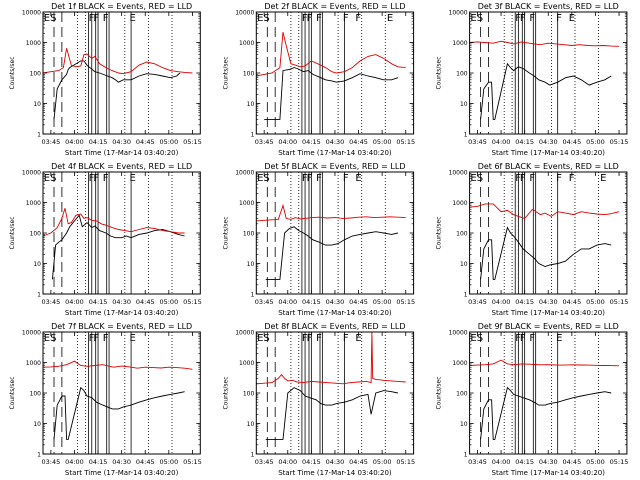 Image resolution: width=640 pixels, height=480 pixels. I want to click on chart-title: Det 9f BLACK = Events, RED = LLD, so click(548, 326).